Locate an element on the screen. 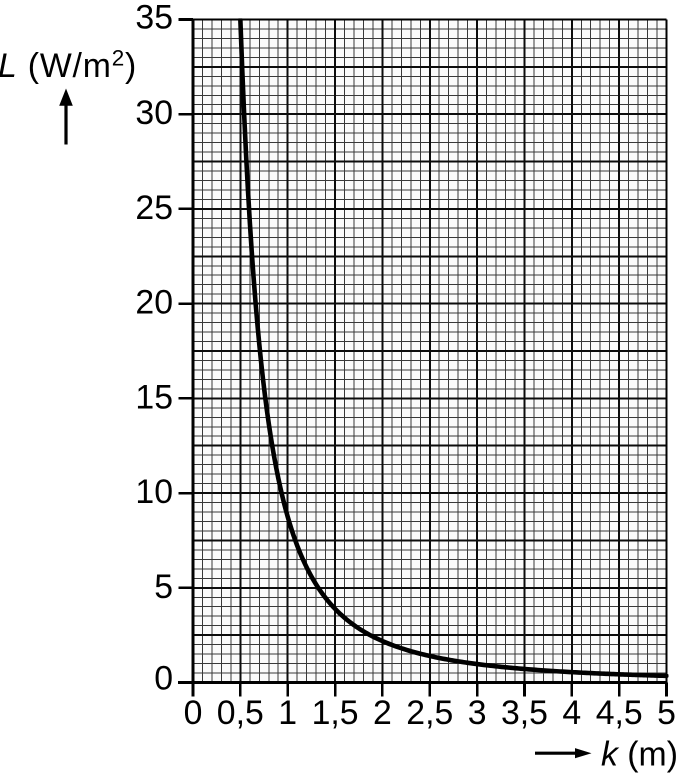  svg-text: 15 is located at coordinates (154, 397).